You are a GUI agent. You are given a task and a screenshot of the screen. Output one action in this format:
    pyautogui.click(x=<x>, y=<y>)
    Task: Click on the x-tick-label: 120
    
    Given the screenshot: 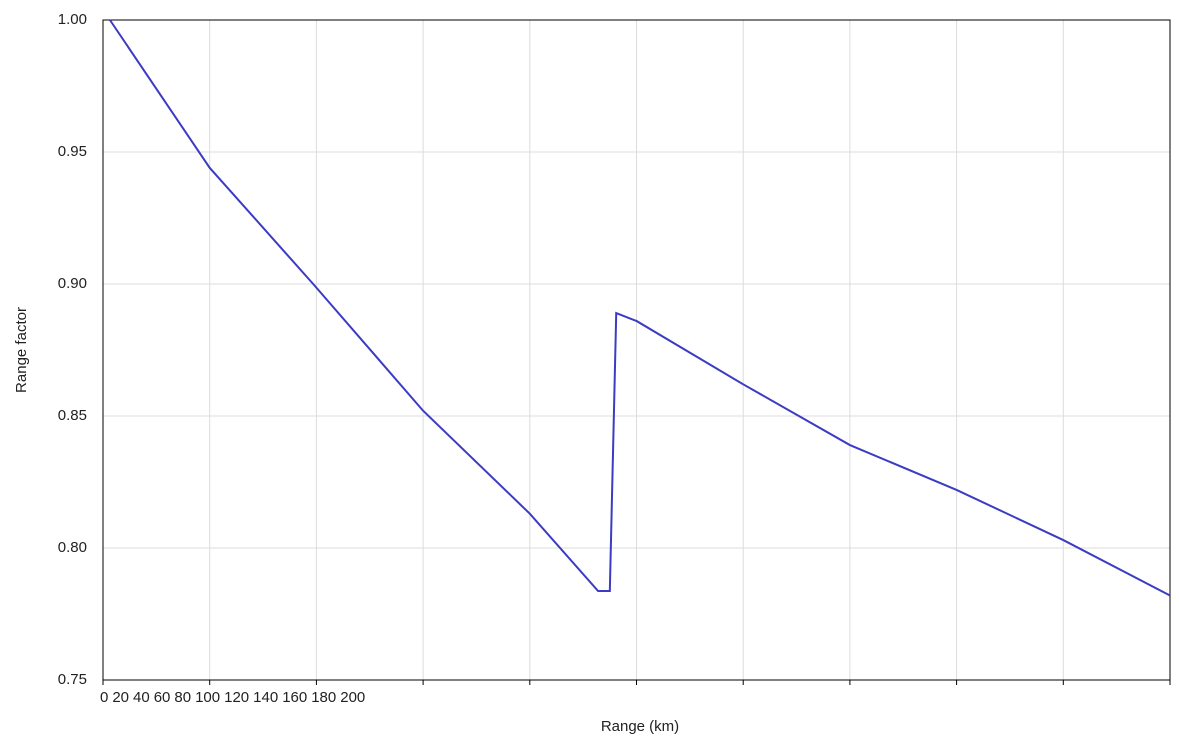 What is the action you would take?
    pyautogui.click(x=236, y=697)
    